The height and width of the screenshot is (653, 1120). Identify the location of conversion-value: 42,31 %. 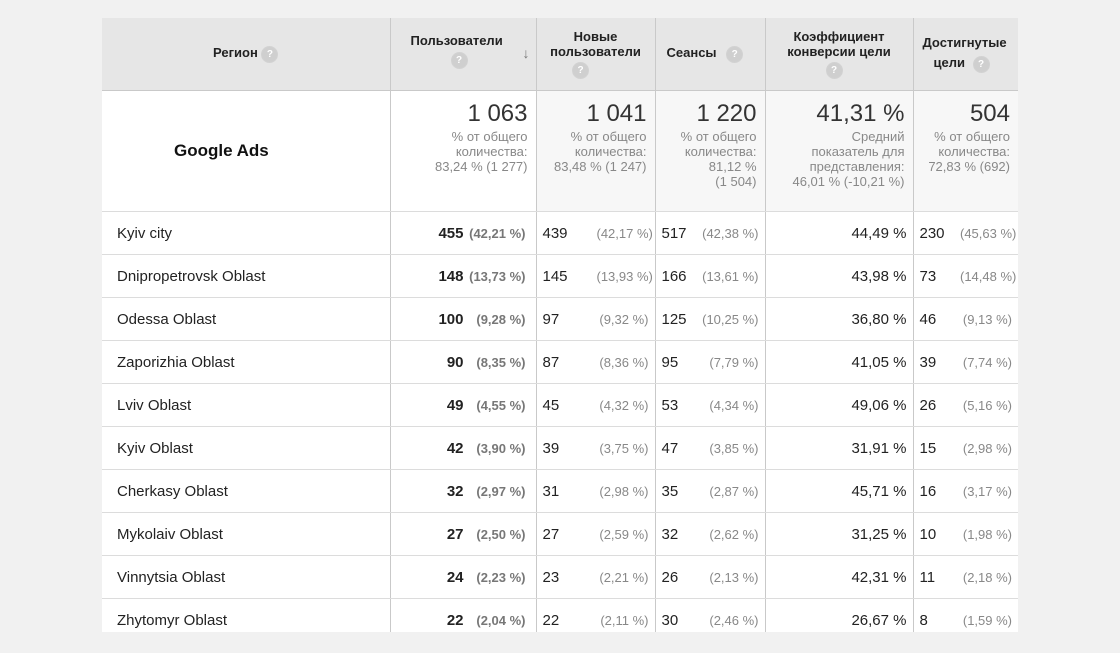
(879, 577).